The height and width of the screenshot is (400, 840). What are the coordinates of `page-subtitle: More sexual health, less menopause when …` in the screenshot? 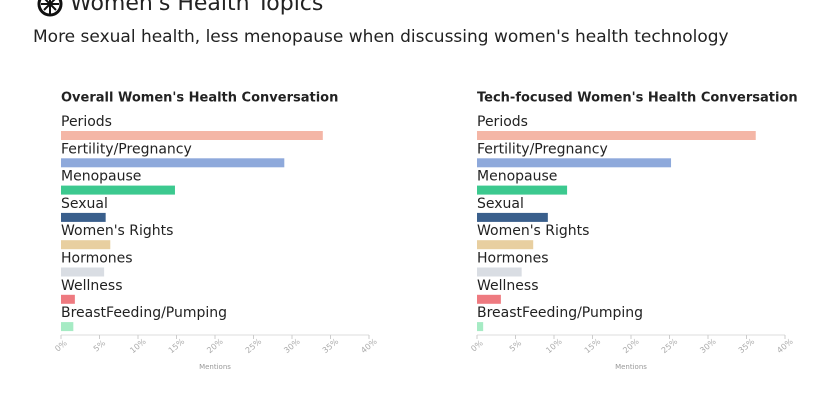 It's located at (381, 37).